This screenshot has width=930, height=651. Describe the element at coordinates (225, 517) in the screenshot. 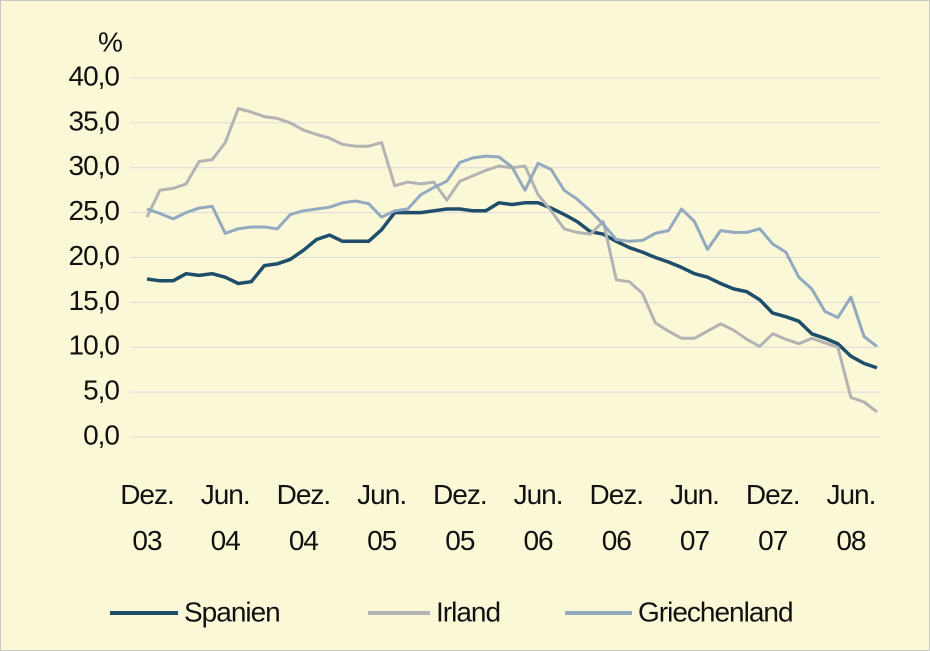

I see `x-tick-label: Jun. 04` at that location.